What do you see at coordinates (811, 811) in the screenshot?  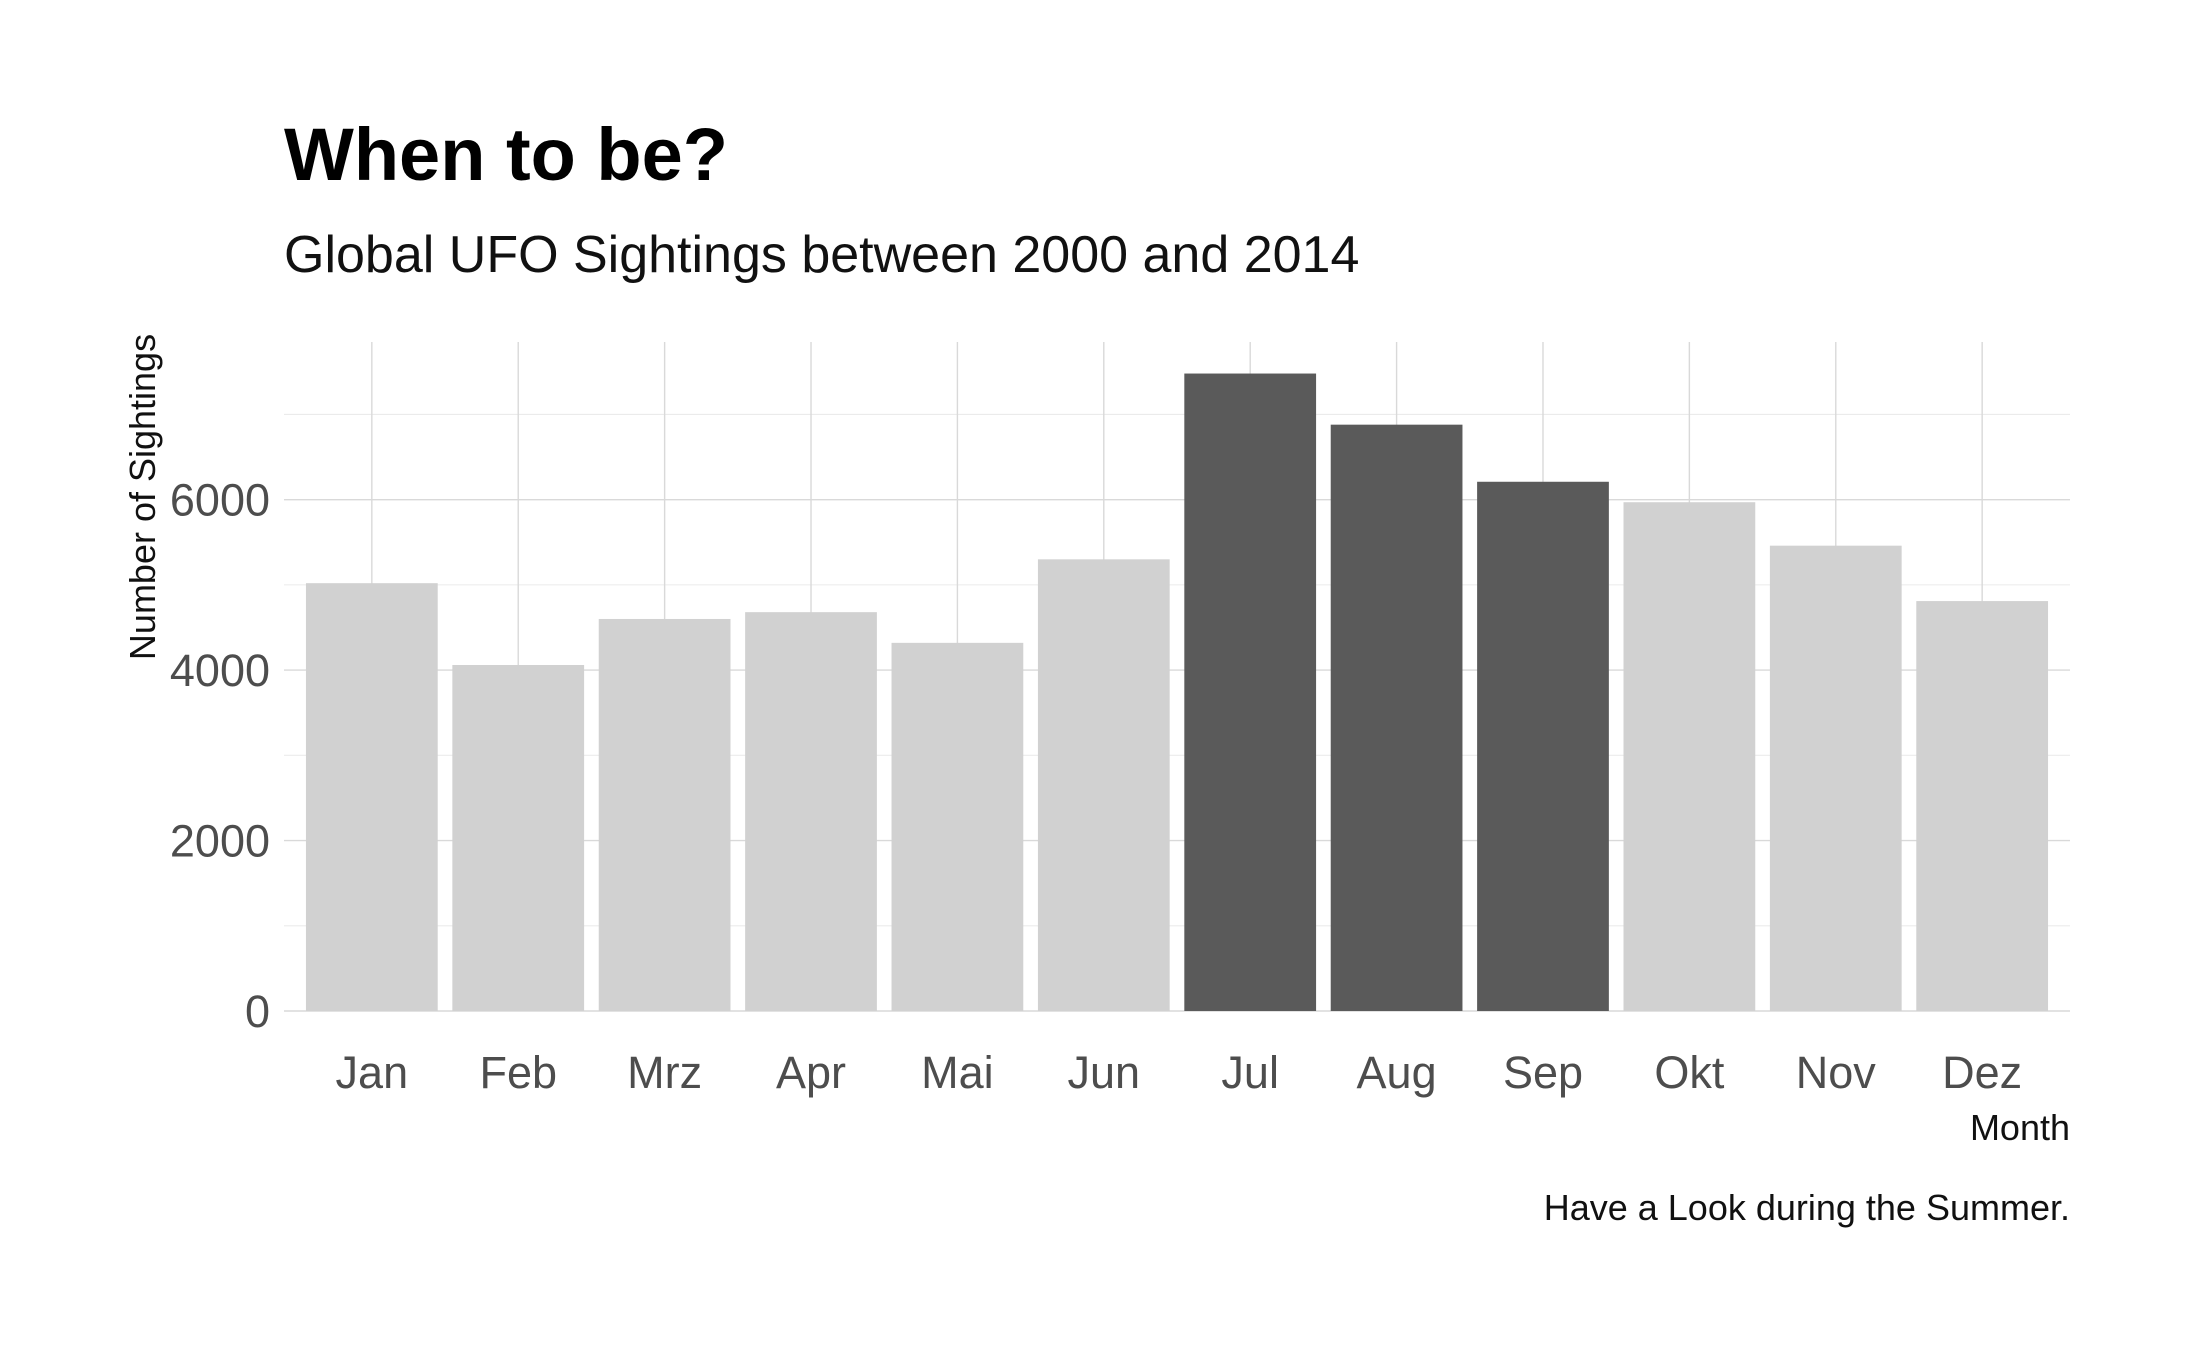 I see `bar-apr` at bounding box center [811, 811].